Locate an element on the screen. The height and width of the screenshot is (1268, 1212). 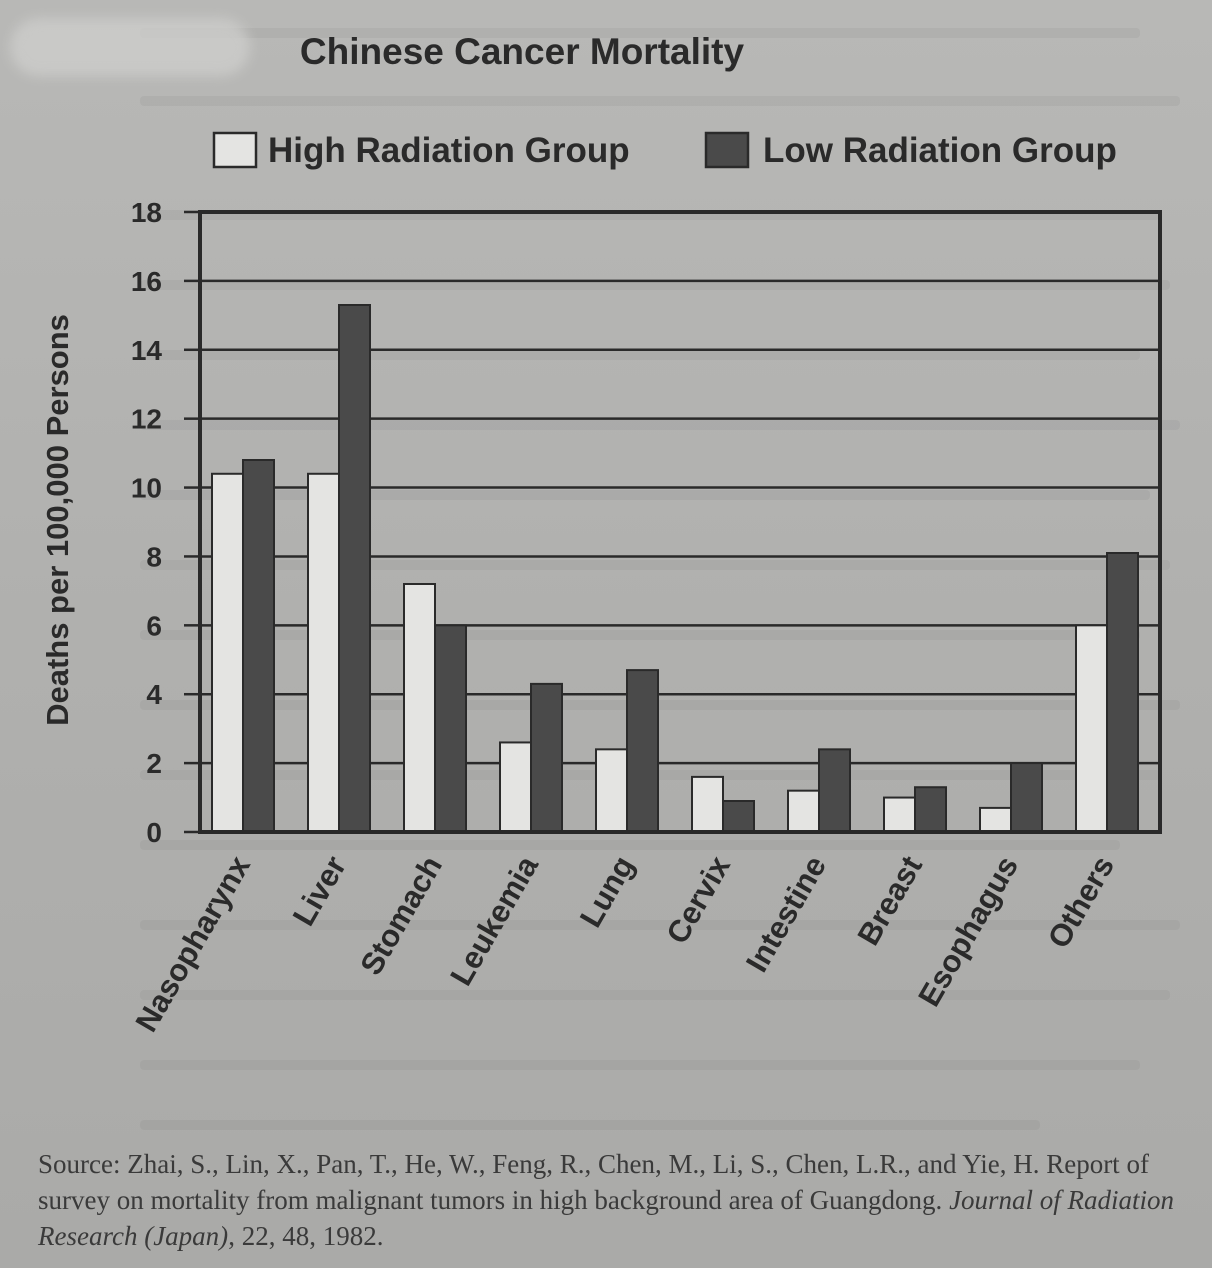
x-category-label-stomach: Stomach is located at coordinates (401, 915).